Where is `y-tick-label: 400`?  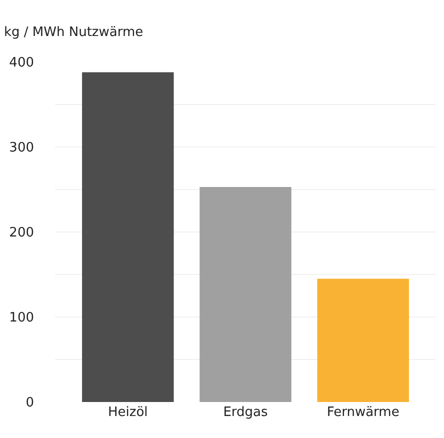
y-tick-label: 400 is located at coordinates (21, 63).